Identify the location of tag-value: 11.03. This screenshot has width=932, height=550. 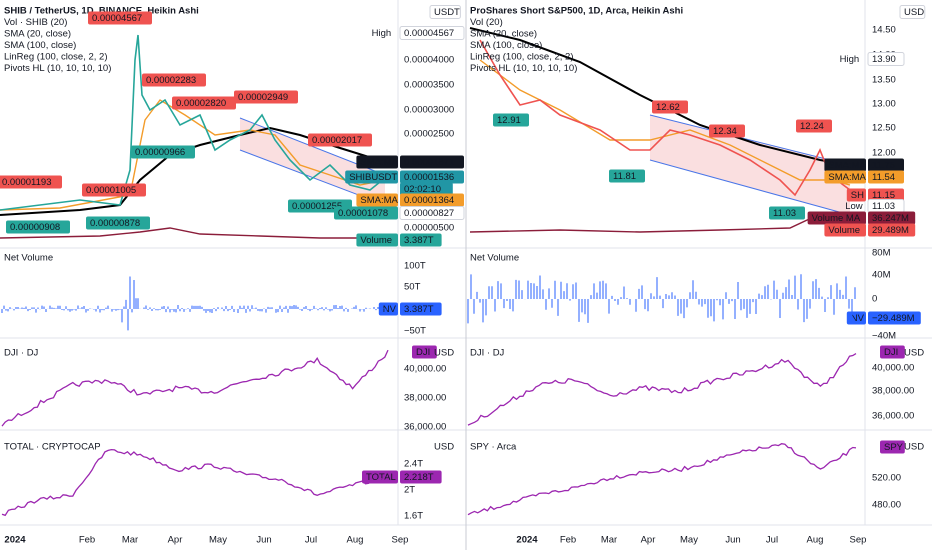
(883, 206).